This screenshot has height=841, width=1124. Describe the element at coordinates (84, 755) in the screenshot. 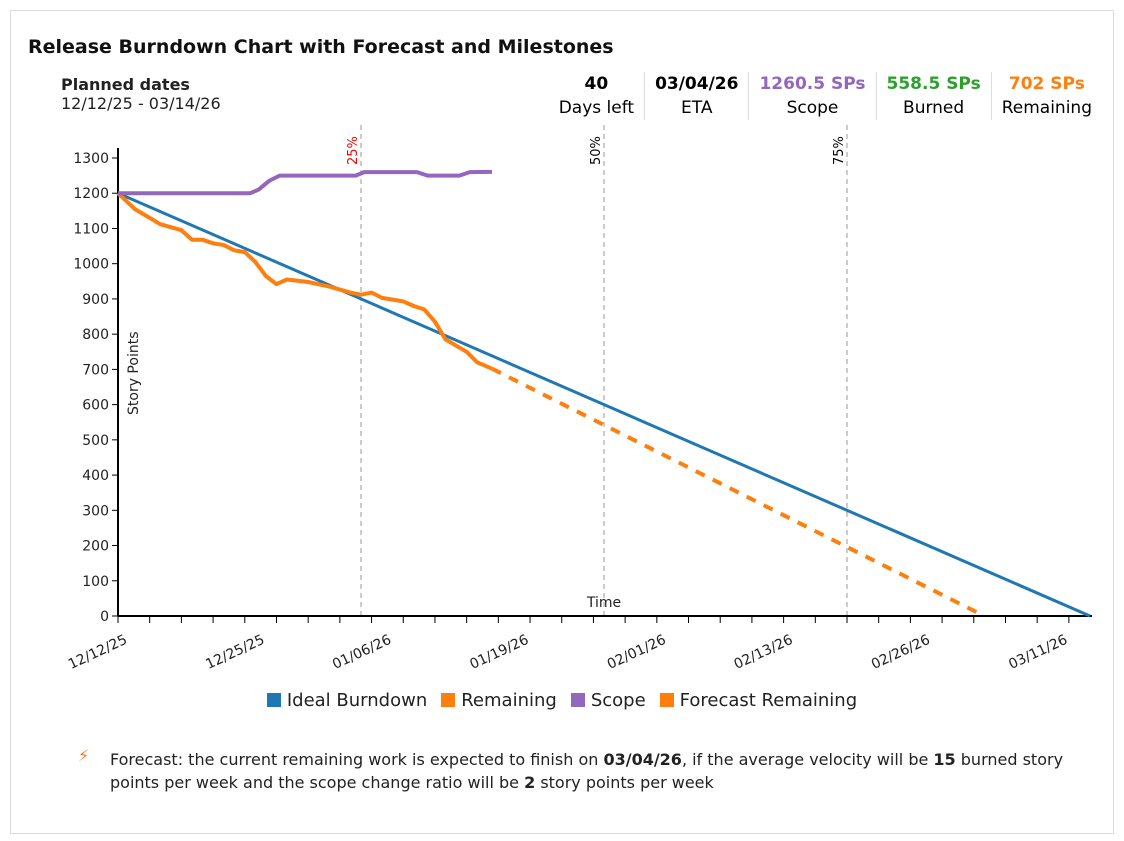

I see `lightning-icon: ⚡` at that location.